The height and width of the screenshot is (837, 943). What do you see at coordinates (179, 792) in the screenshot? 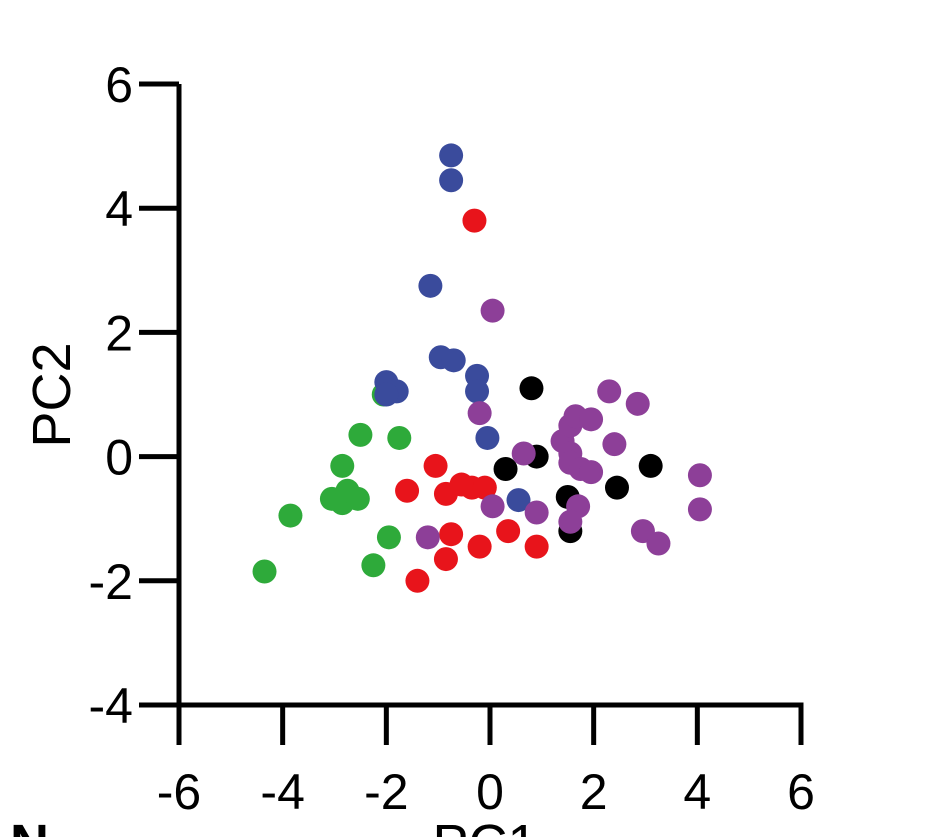
I see `x-tick-label: -6` at bounding box center [179, 792].